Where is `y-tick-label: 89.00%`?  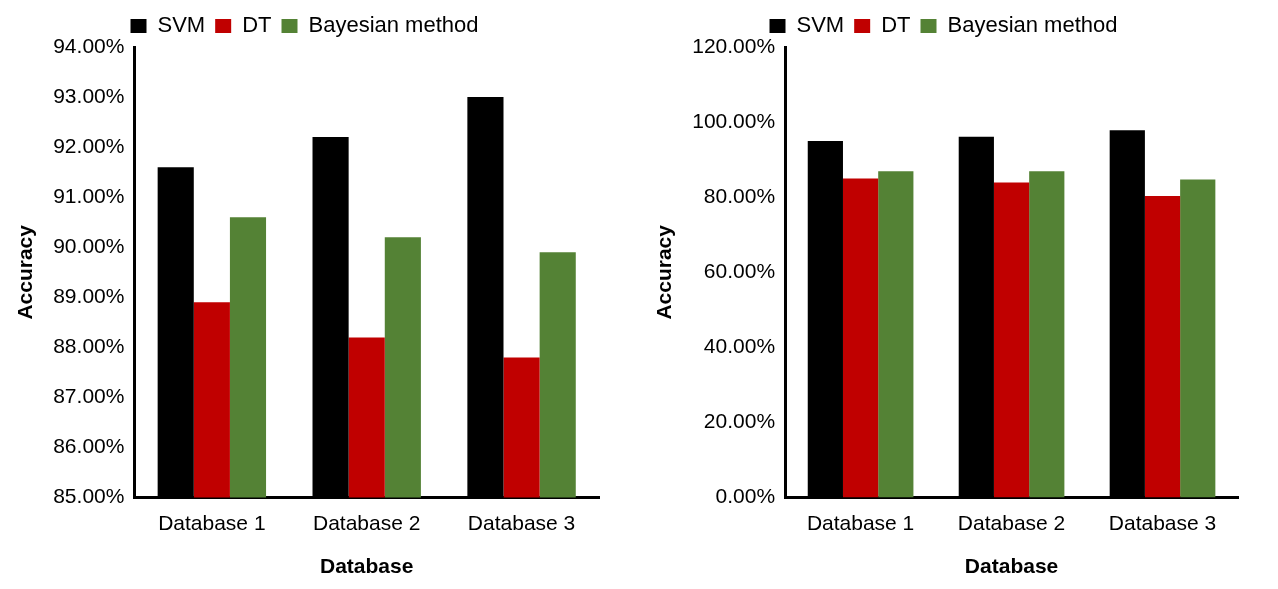
y-tick-label: 89.00% is located at coordinates (89, 296).